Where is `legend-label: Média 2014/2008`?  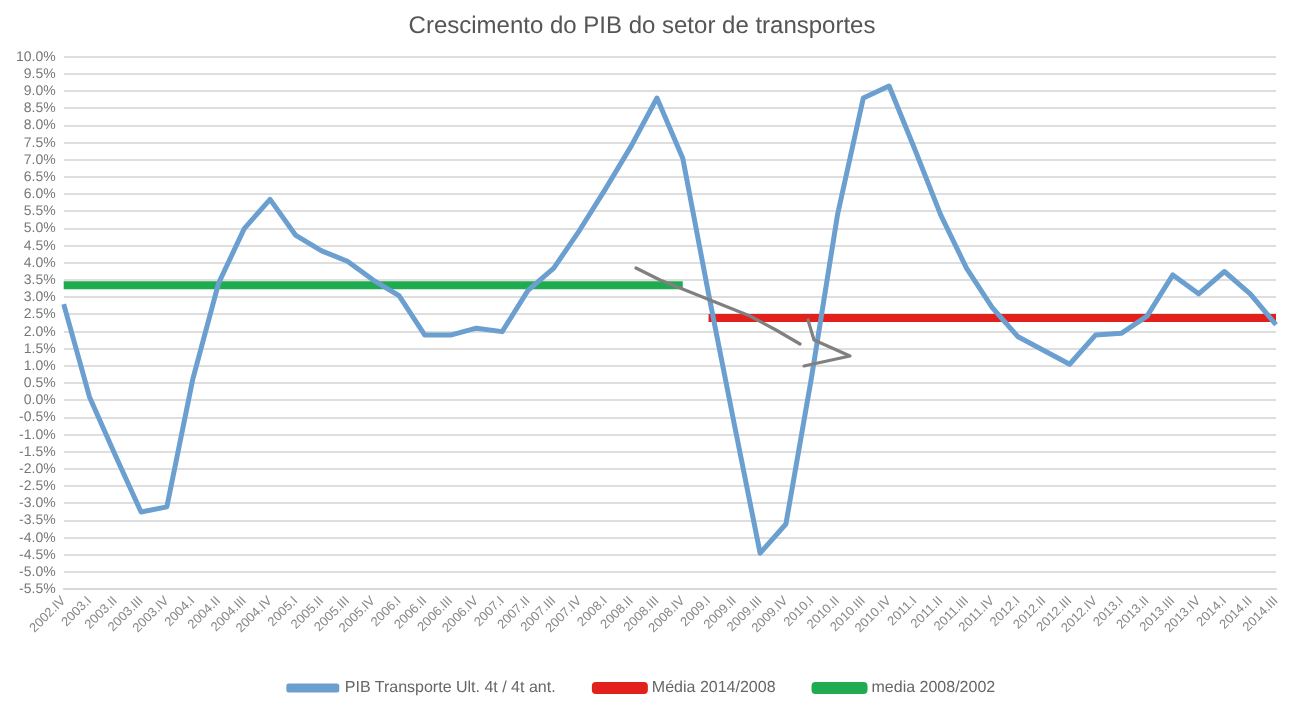
legend-label: Média 2014/2008 is located at coordinates (714, 687).